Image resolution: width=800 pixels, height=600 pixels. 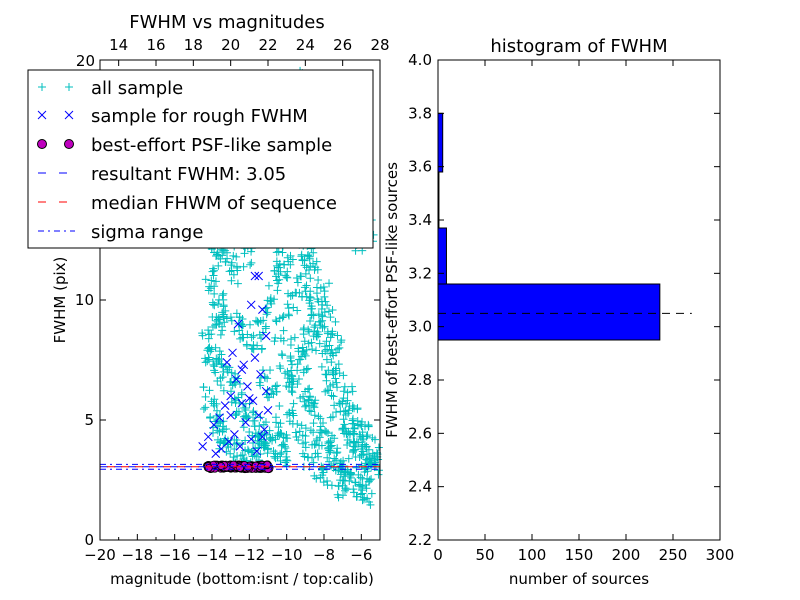 I want to click on legend-marker-x, so click(x=55, y=115).